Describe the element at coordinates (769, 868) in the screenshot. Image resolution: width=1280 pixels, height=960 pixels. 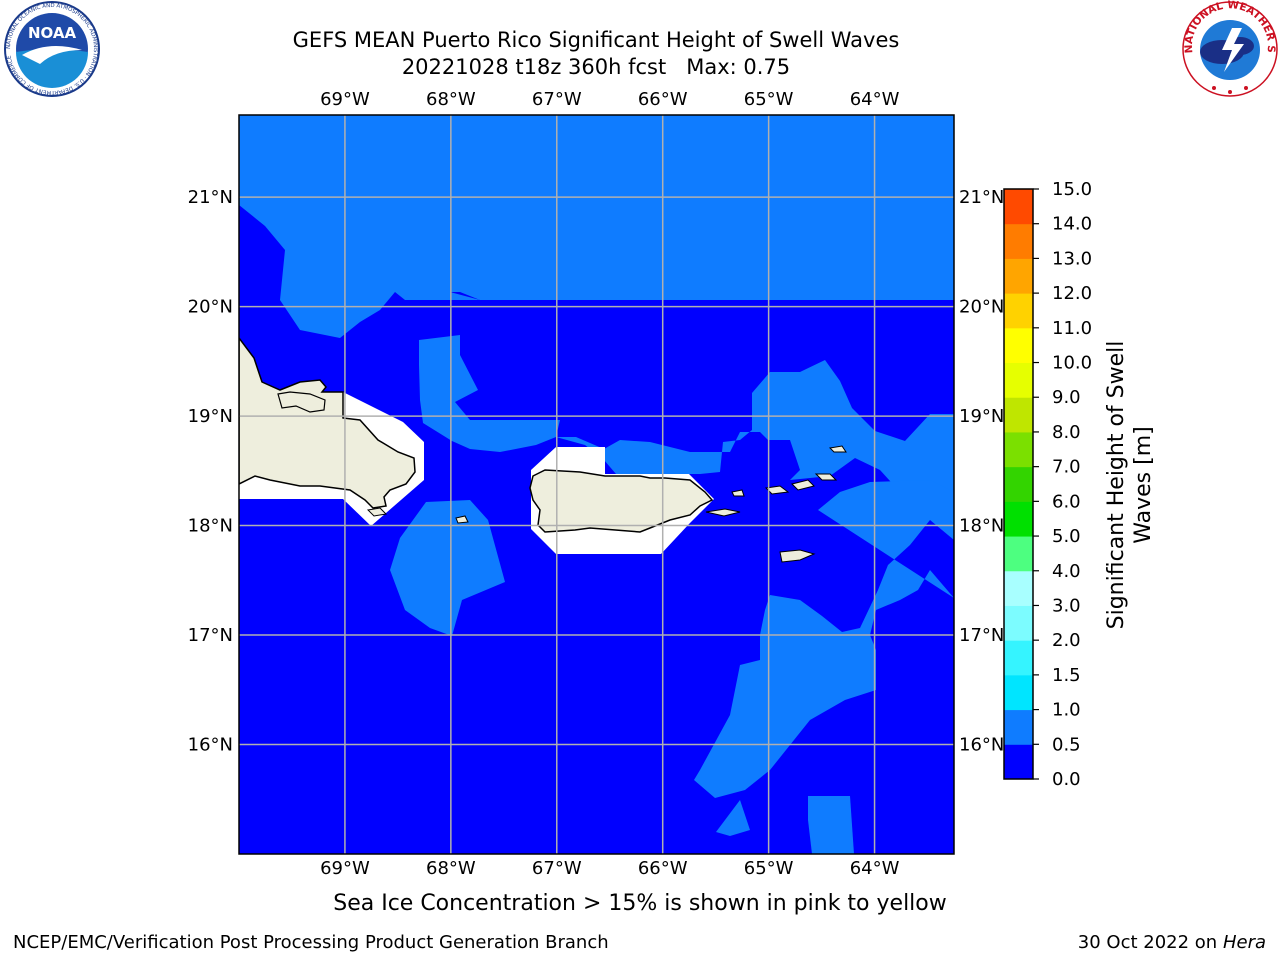
I see `lon-tick-label-bottom: 65°W` at that location.